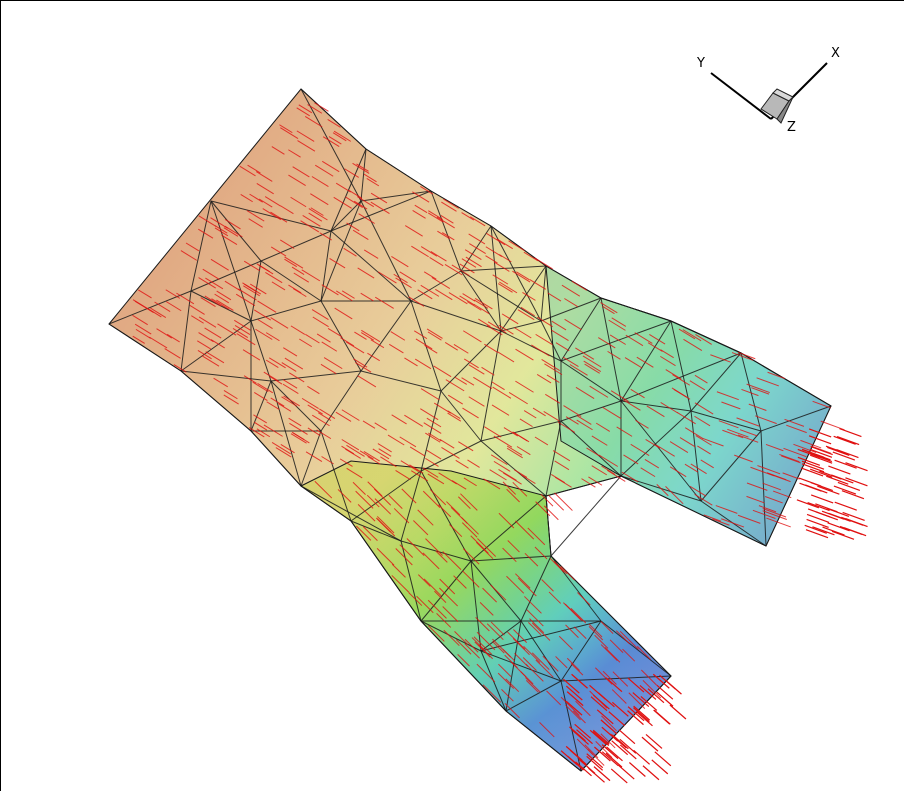 Image resolution: width=904 pixels, height=792 pixels. I want to click on orientation-cube-icon, so click(777, 106).